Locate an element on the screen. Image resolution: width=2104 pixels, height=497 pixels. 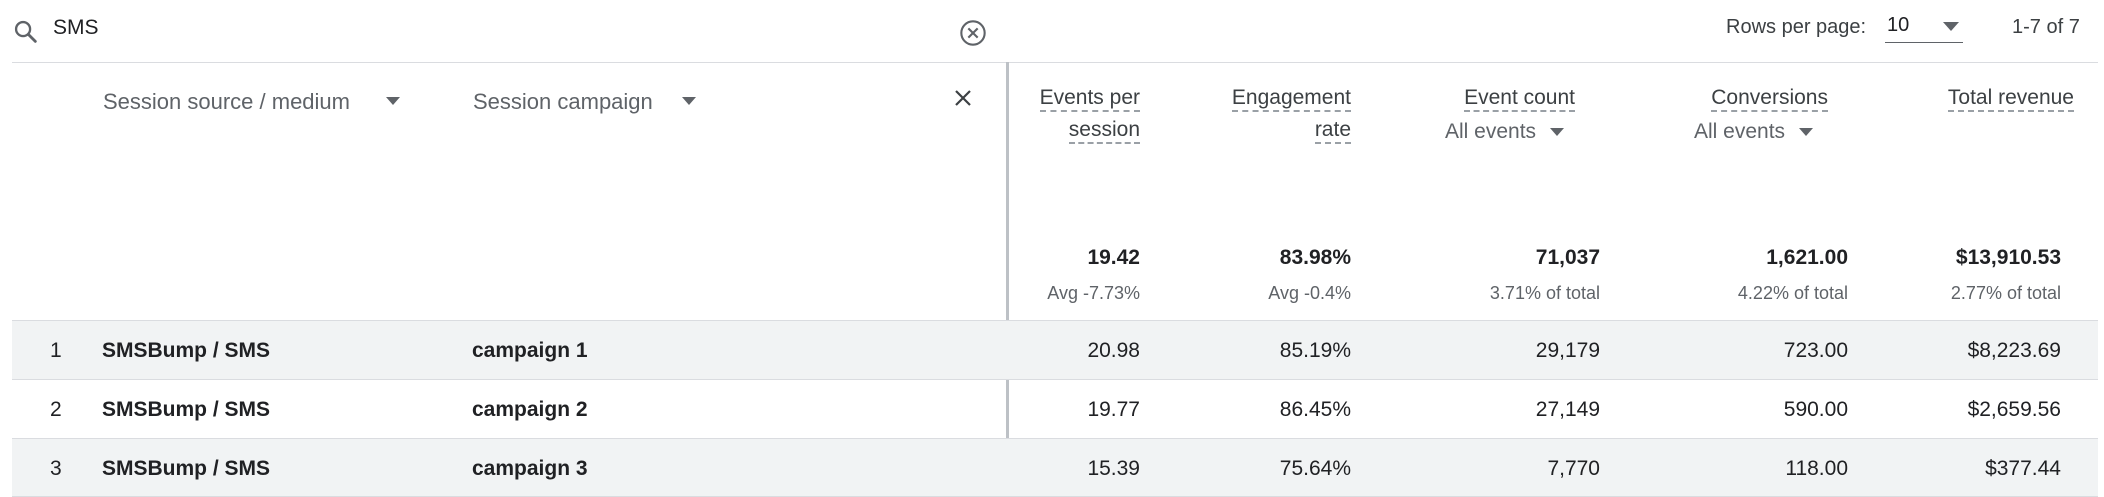
rows-per-page-label: Rows per page: is located at coordinates (1796, 27).